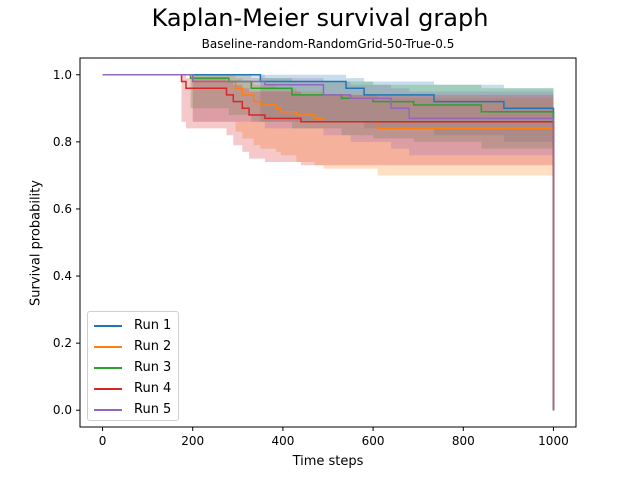 The width and height of the screenshot is (640, 480). What do you see at coordinates (153, 388) in the screenshot?
I see `legend-label: Run 4` at bounding box center [153, 388].